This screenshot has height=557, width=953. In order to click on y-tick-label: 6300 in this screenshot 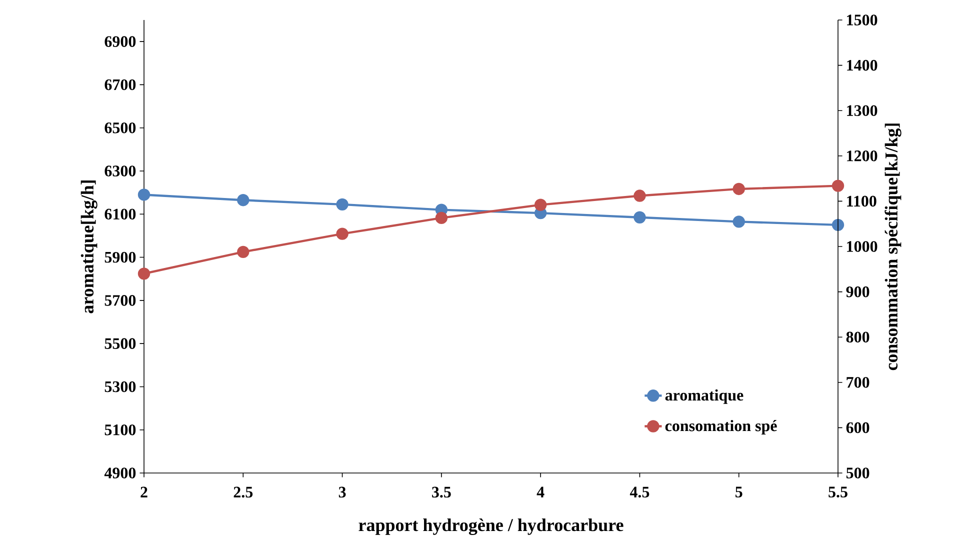, I will do `click(120, 171)`.